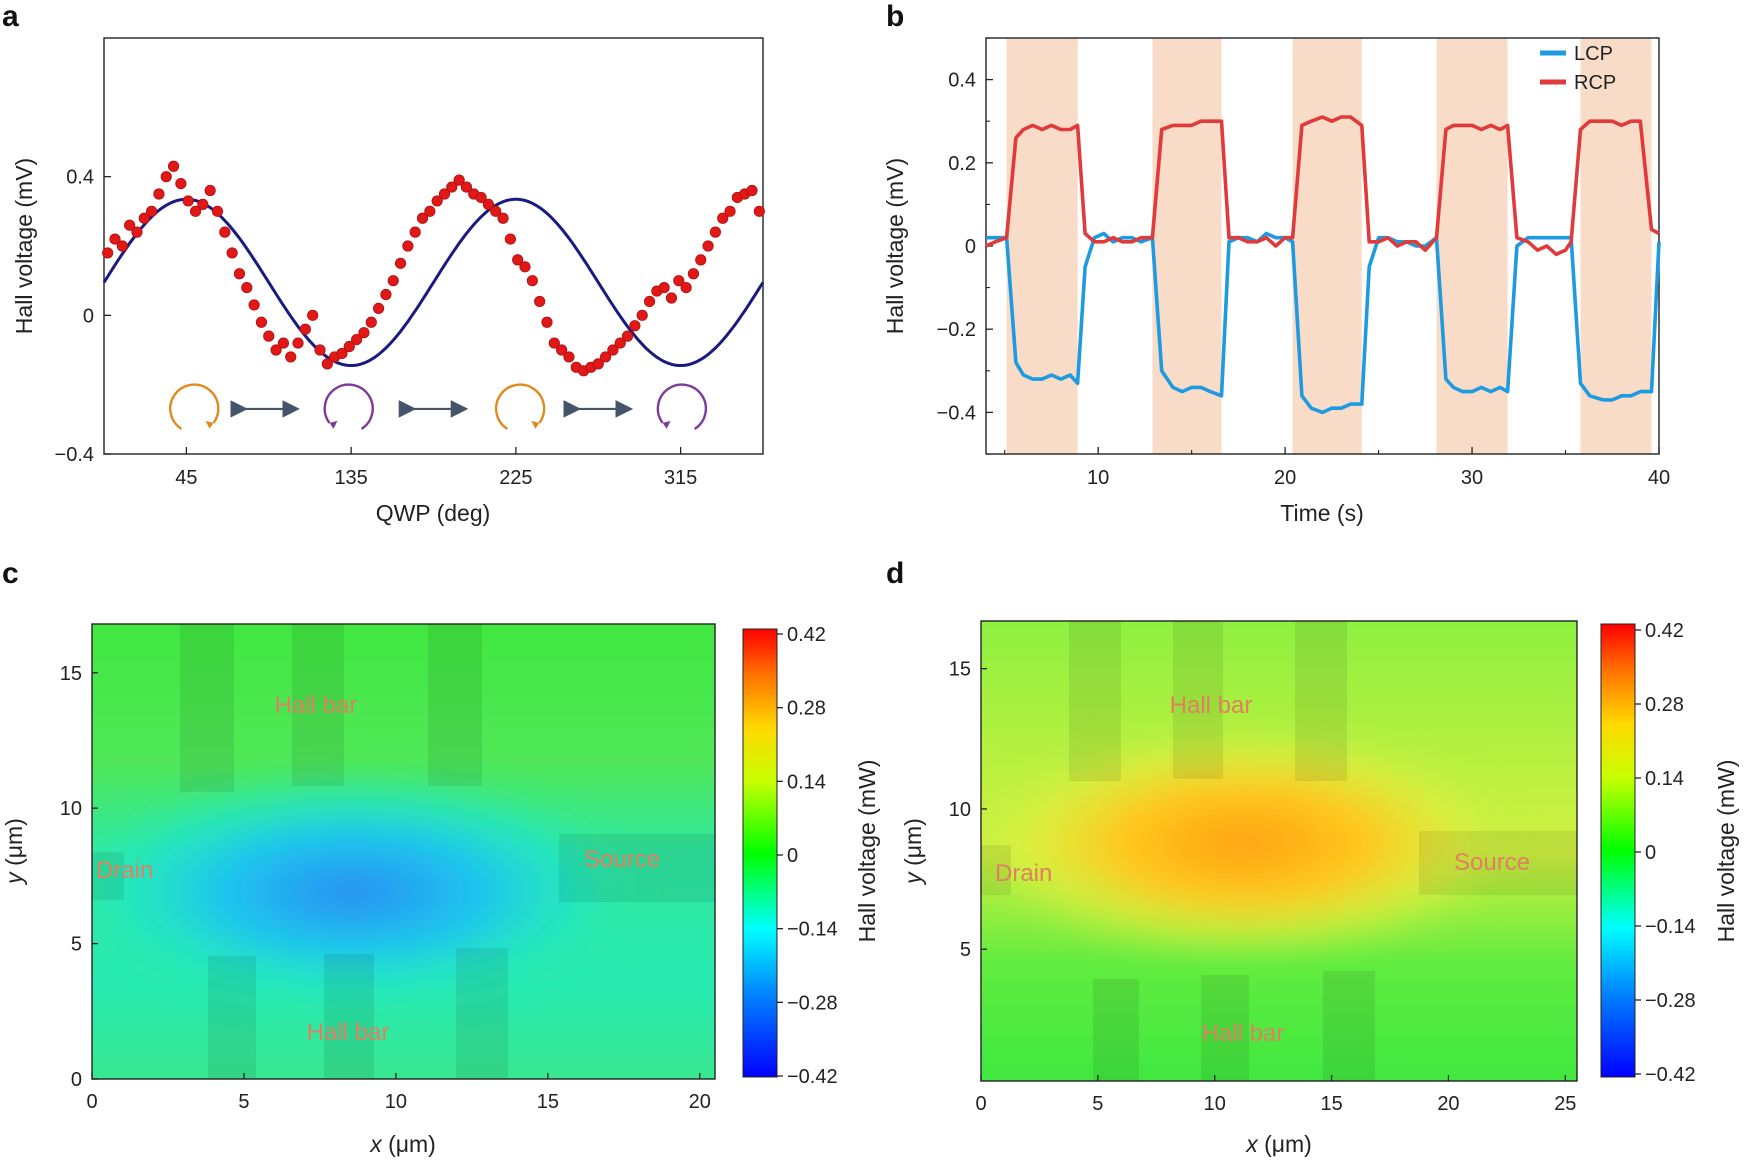 The height and width of the screenshot is (1160, 1755). Describe the element at coordinates (10, 573) in the screenshot. I see `panel-label-c: c` at that location.